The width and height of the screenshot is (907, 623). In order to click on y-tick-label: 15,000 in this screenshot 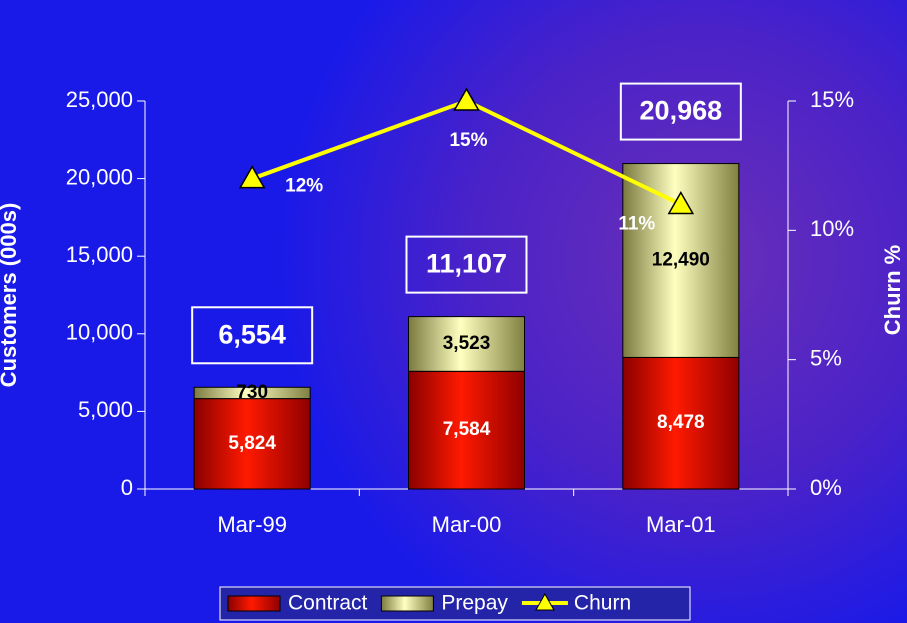, I will do `click(99, 254)`.